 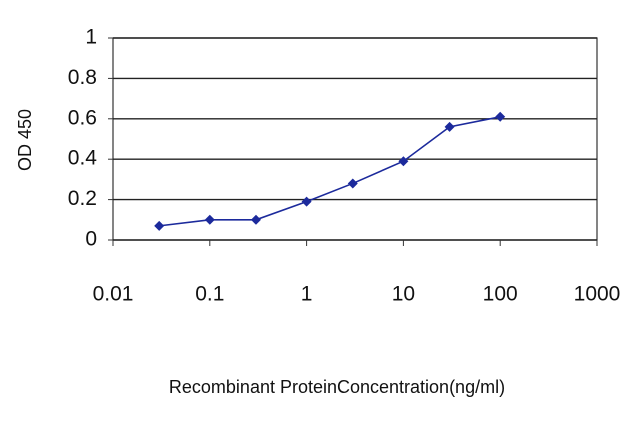 What do you see at coordinates (82, 198) in the screenshot?
I see `y-tick-label: 0.2` at bounding box center [82, 198].